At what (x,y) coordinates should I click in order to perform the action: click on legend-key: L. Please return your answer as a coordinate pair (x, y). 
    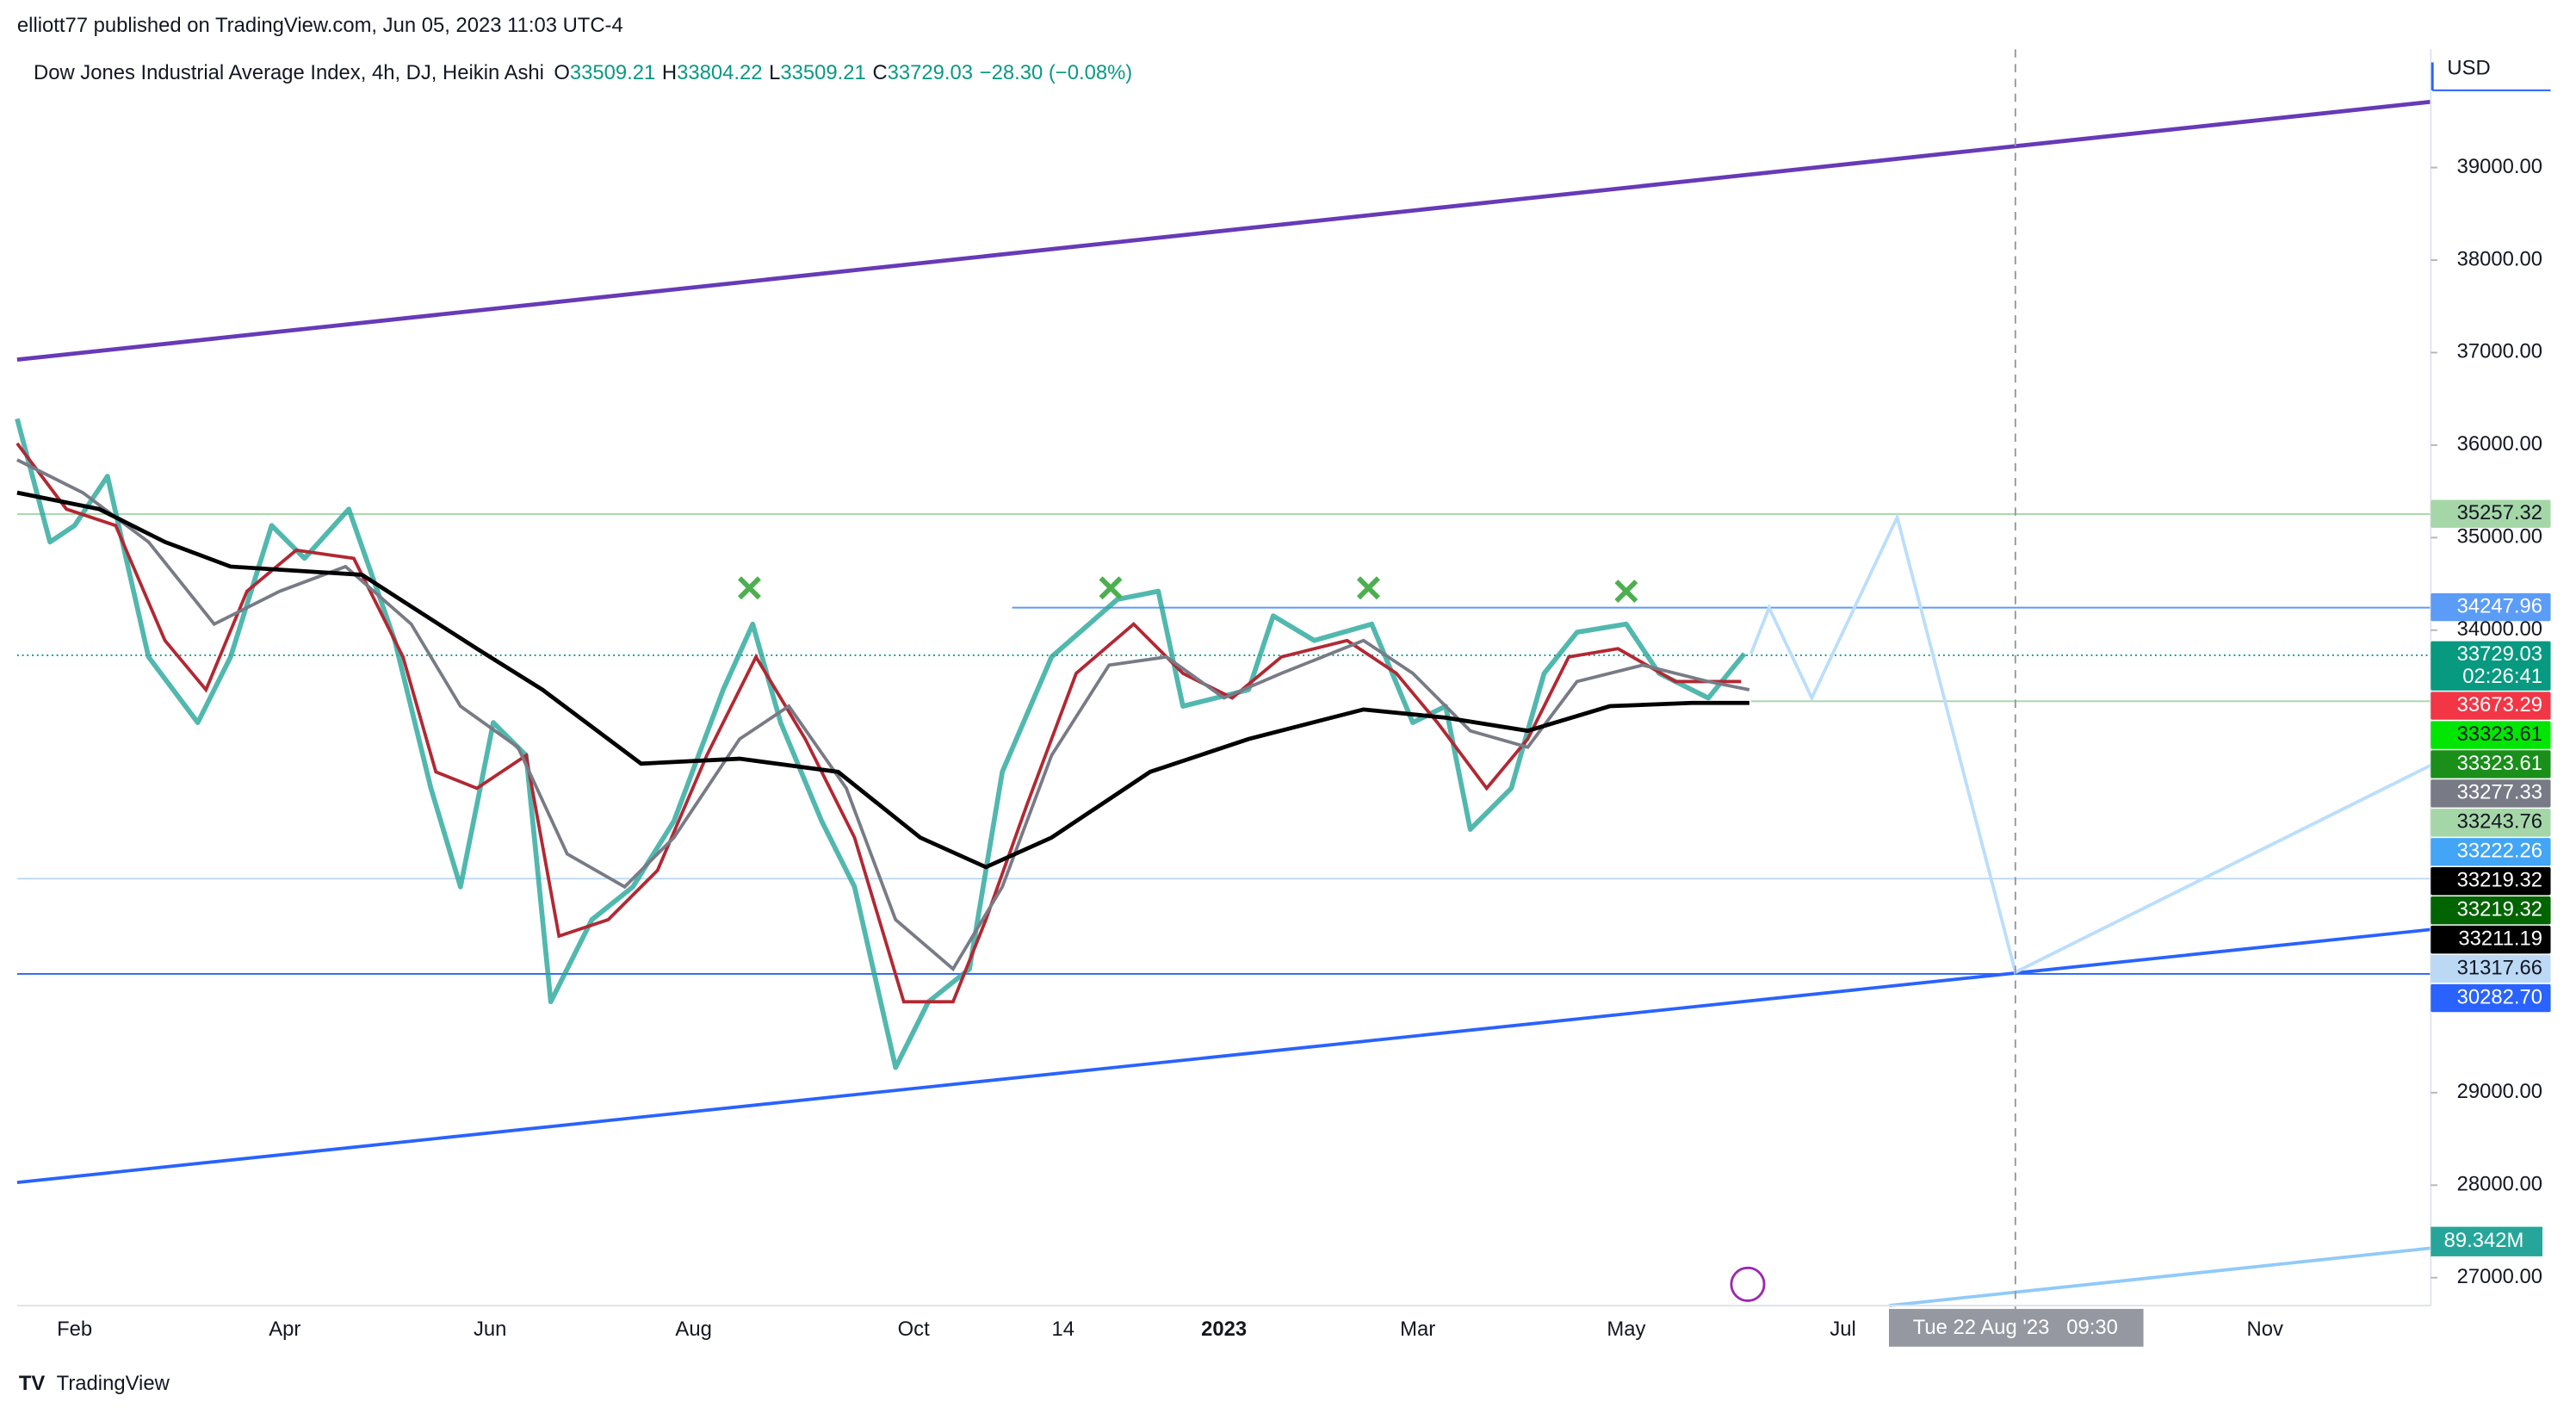
    Looking at the image, I should click on (775, 72).